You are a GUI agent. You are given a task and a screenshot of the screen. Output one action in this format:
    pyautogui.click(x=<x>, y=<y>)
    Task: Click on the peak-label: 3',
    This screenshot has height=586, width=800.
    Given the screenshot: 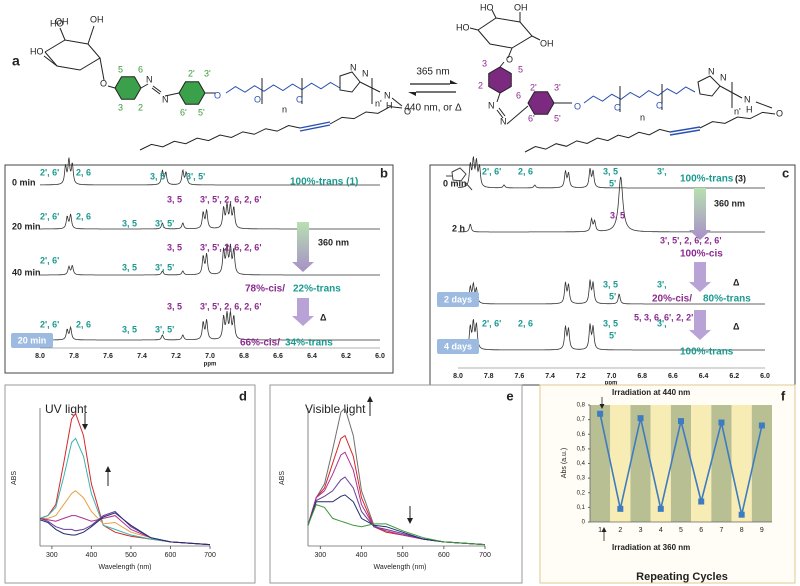 What is the action you would take?
    pyautogui.click(x=662, y=284)
    